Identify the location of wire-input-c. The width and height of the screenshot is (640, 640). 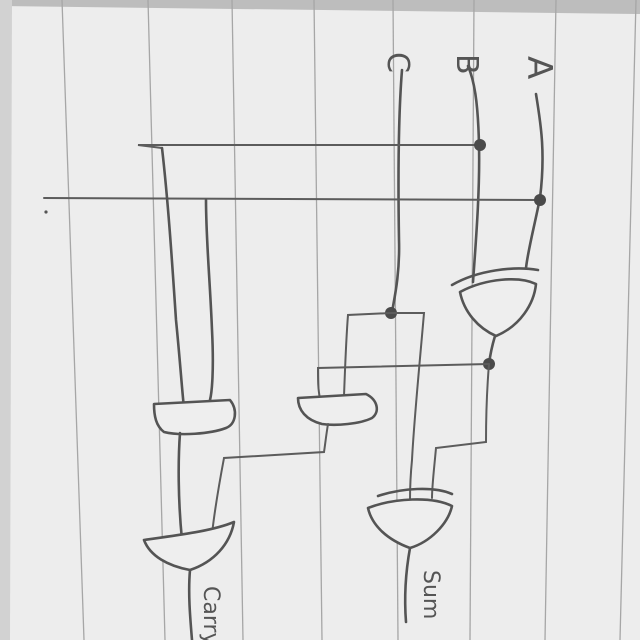
(397, 191).